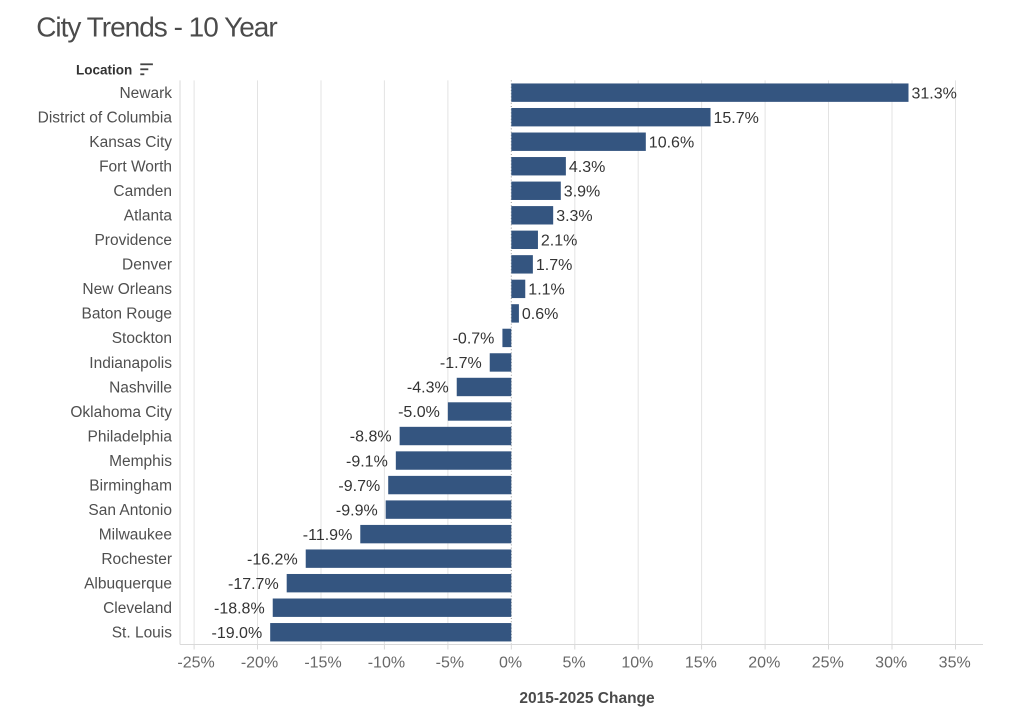  Describe the element at coordinates (142, 191) in the screenshot. I see `svg-text: Camden` at that location.